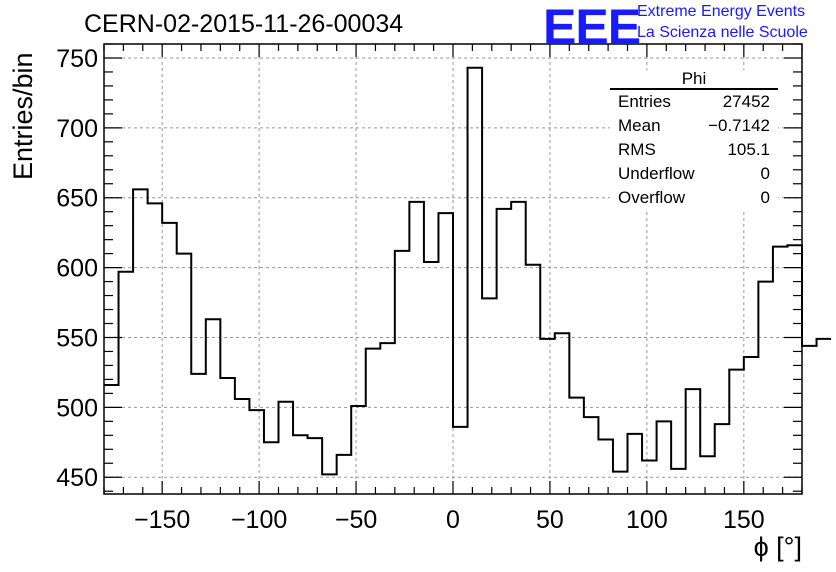 This screenshot has height=572, width=836. Describe the element at coordinates (77, 199) in the screenshot. I see `y-tick-label: 650` at that location.